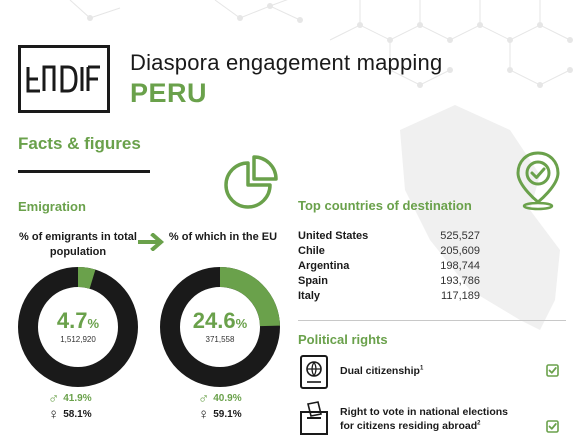 This screenshot has width=584, height=441. I want to click on emigrants-count: 1,512,920, so click(78, 339).